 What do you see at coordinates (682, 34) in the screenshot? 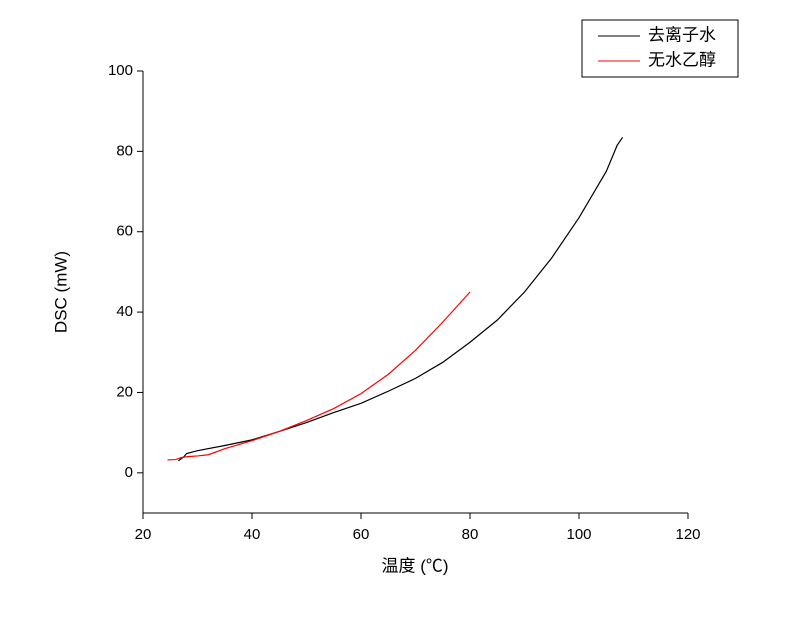
I see `legend-label: 去离子水` at bounding box center [682, 34].